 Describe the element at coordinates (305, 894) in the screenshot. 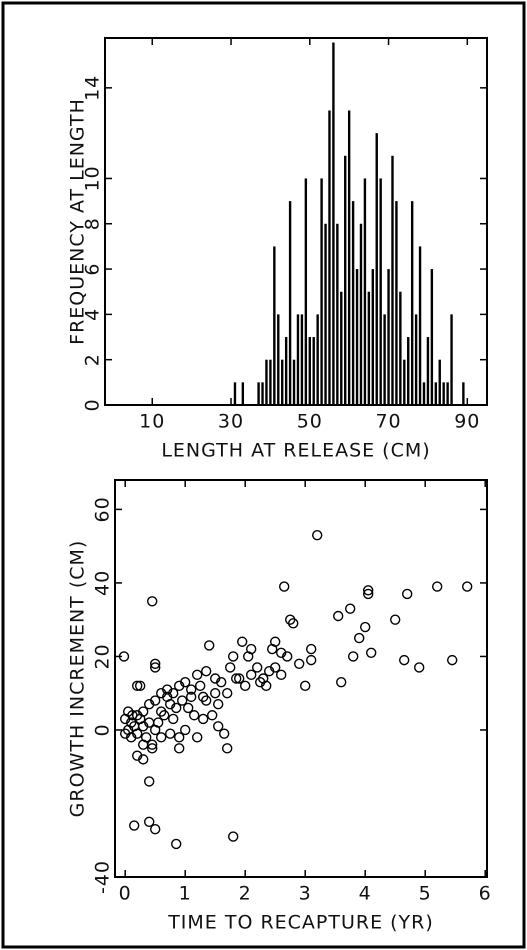

I see `x-tick-label: 3` at that location.